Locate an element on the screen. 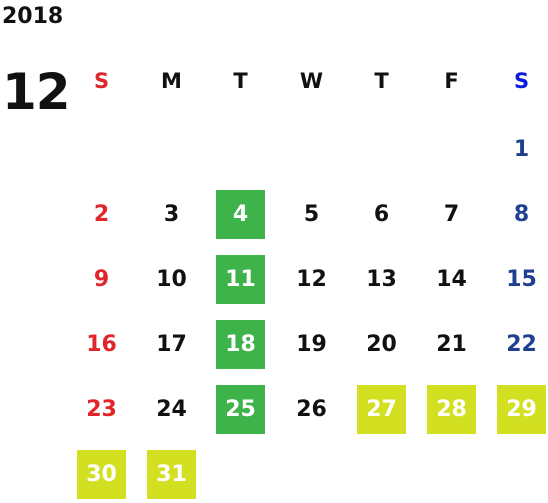 The width and height of the screenshot is (548, 503). calendar-day-8: 8 is located at coordinates (521, 214).